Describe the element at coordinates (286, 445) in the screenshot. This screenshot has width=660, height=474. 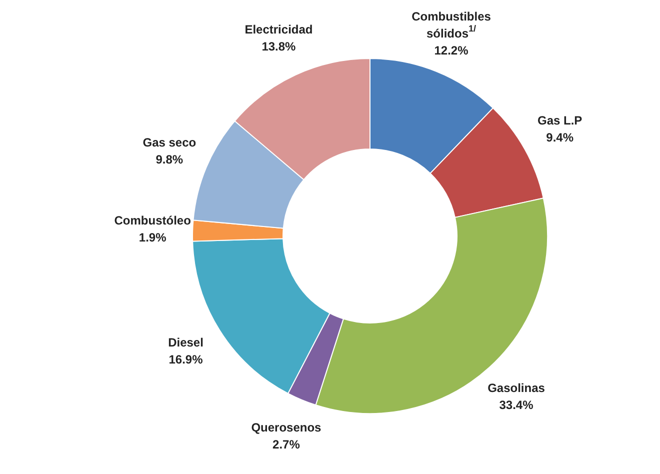
I see `data-label: 2.7%` at that location.